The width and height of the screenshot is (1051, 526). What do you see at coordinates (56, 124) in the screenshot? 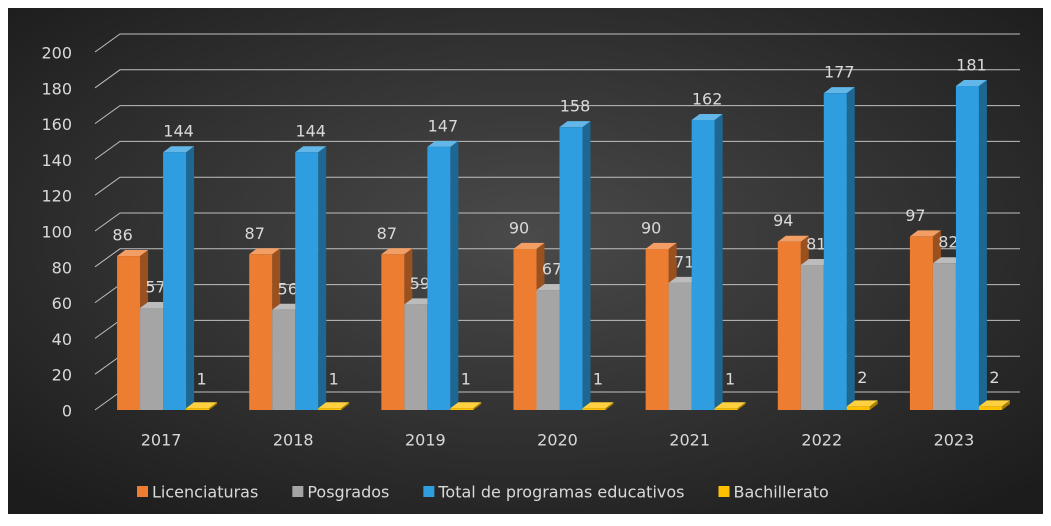
I see `y-tick-label: 160` at bounding box center [56, 124].